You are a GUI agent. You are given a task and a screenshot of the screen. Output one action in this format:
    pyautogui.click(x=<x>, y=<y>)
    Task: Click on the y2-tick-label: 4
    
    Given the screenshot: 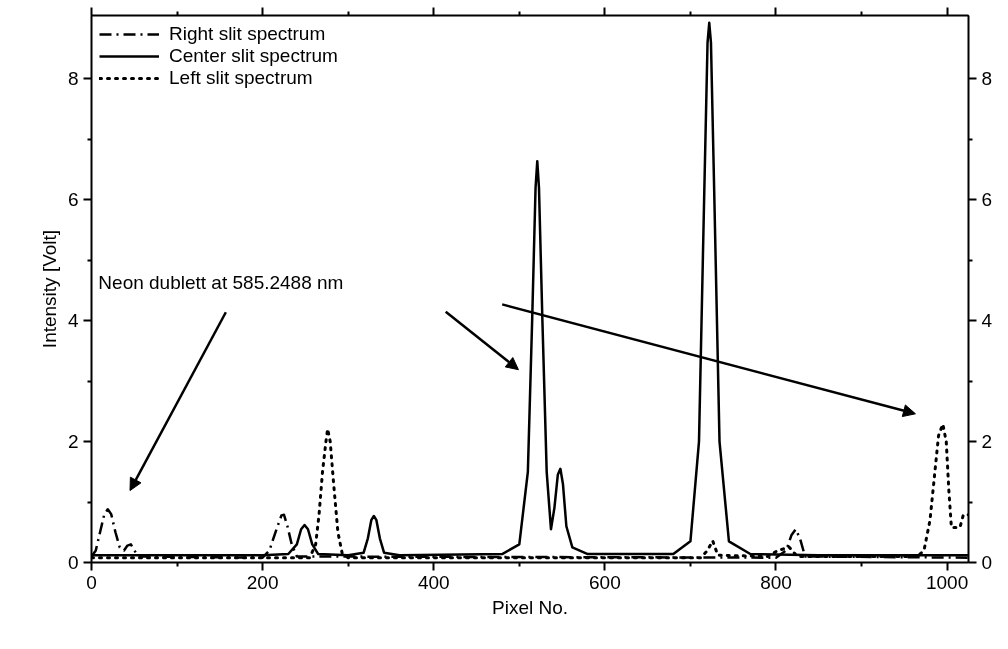 What is the action you would take?
    pyautogui.click(x=987, y=321)
    